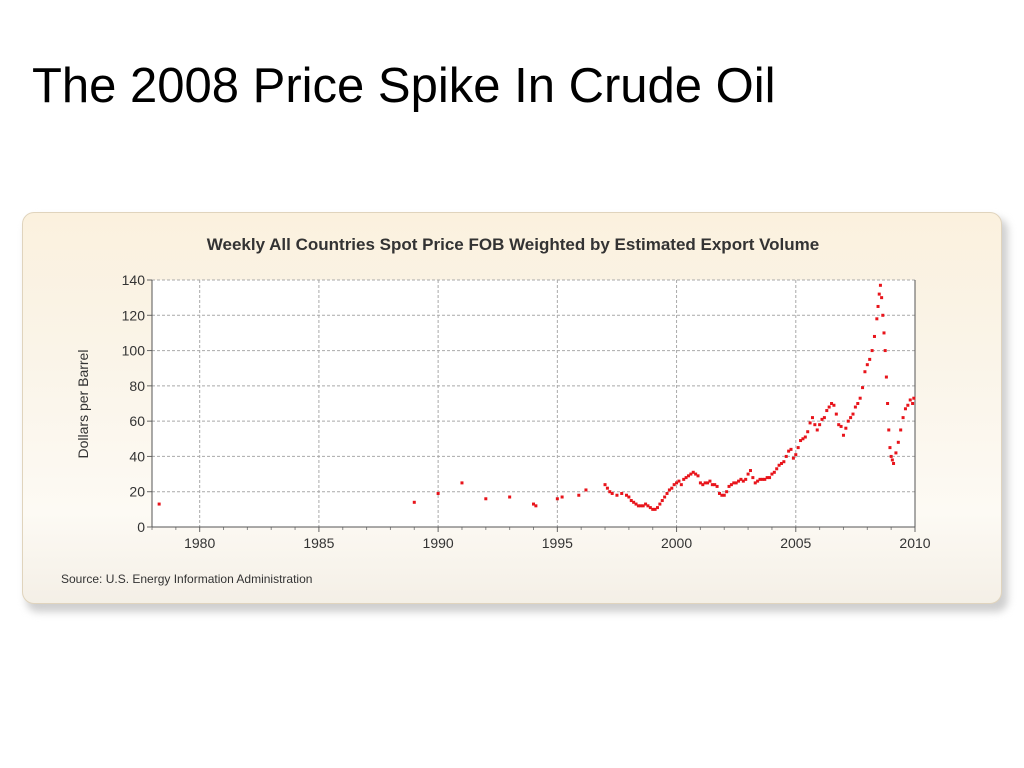 The height and width of the screenshot is (768, 1024). What do you see at coordinates (438, 543) in the screenshot?
I see `x-tick-label: 1990` at bounding box center [438, 543].